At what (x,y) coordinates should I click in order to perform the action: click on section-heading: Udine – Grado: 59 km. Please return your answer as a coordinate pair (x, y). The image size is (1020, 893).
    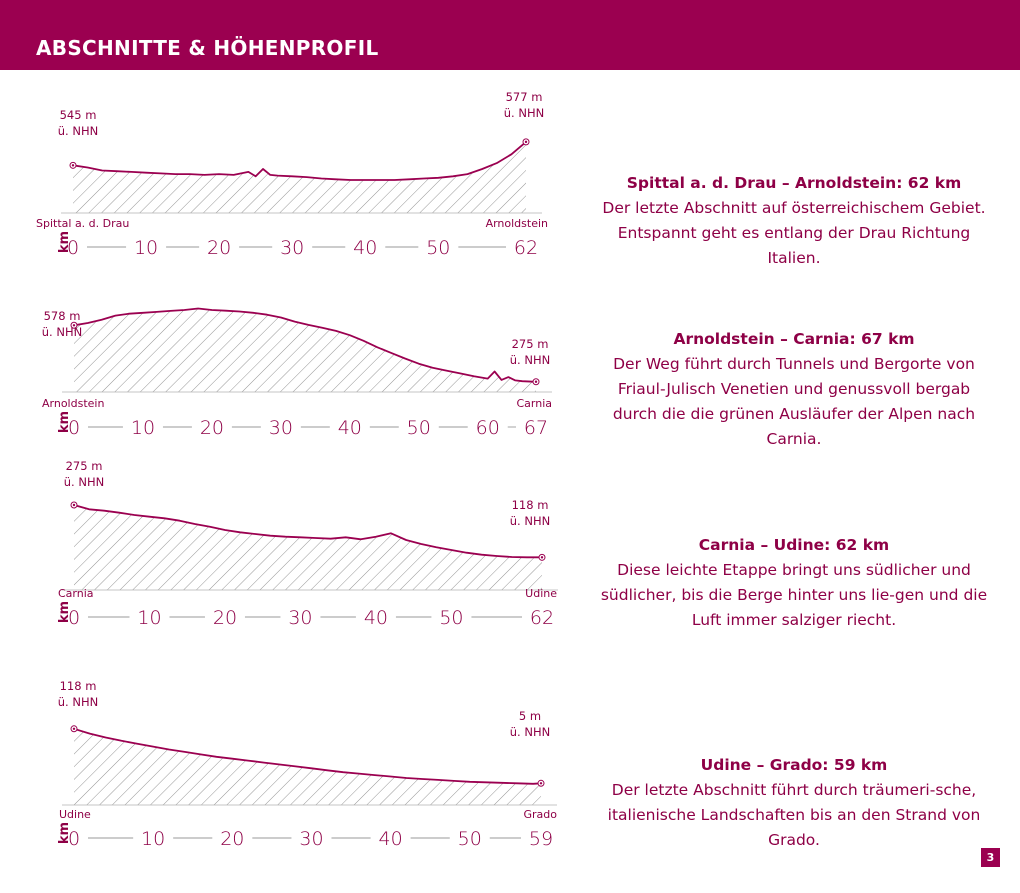
    Looking at the image, I should click on (794, 765).